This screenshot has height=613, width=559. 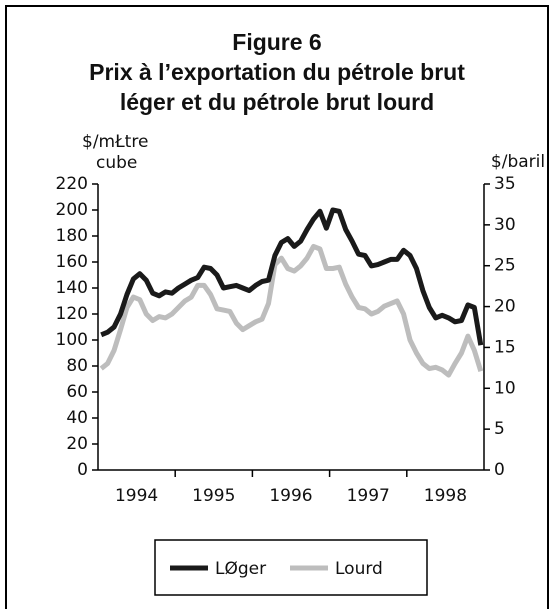 What do you see at coordinates (77, 444) in the screenshot?
I see `y-tick-label: 20` at bounding box center [77, 444].